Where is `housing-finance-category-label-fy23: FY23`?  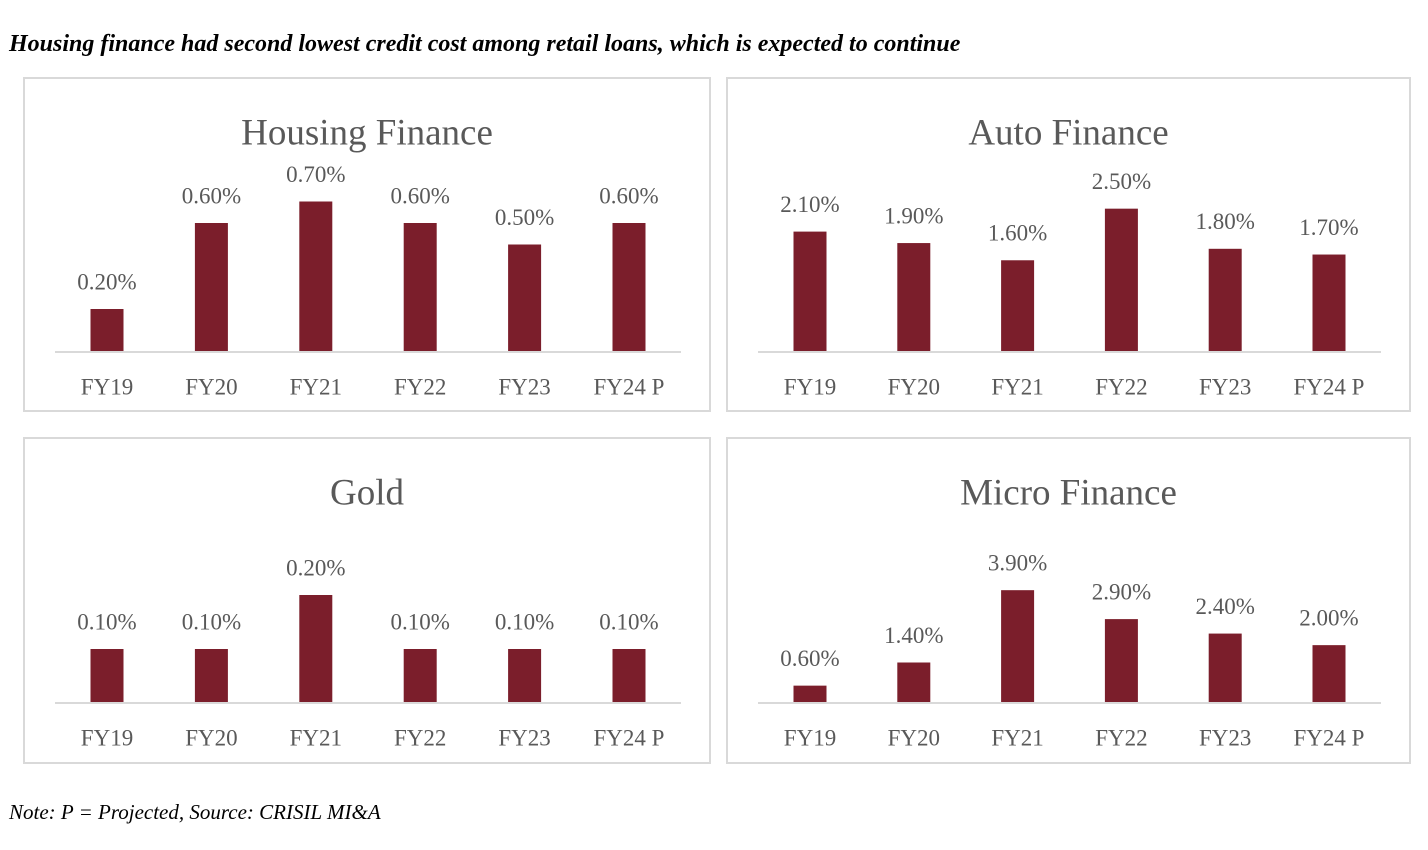 housing-finance-category-label-fy23: FY23 is located at coordinates (524, 386).